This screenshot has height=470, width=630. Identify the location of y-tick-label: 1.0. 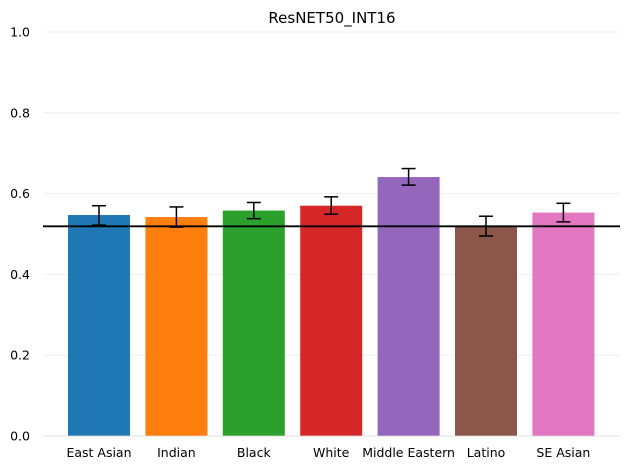
(20, 32).